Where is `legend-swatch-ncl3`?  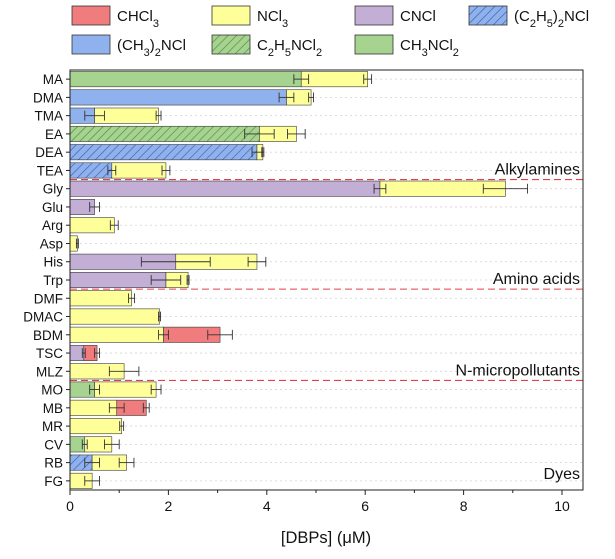 legend-swatch-ncl3 is located at coordinates (231, 15).